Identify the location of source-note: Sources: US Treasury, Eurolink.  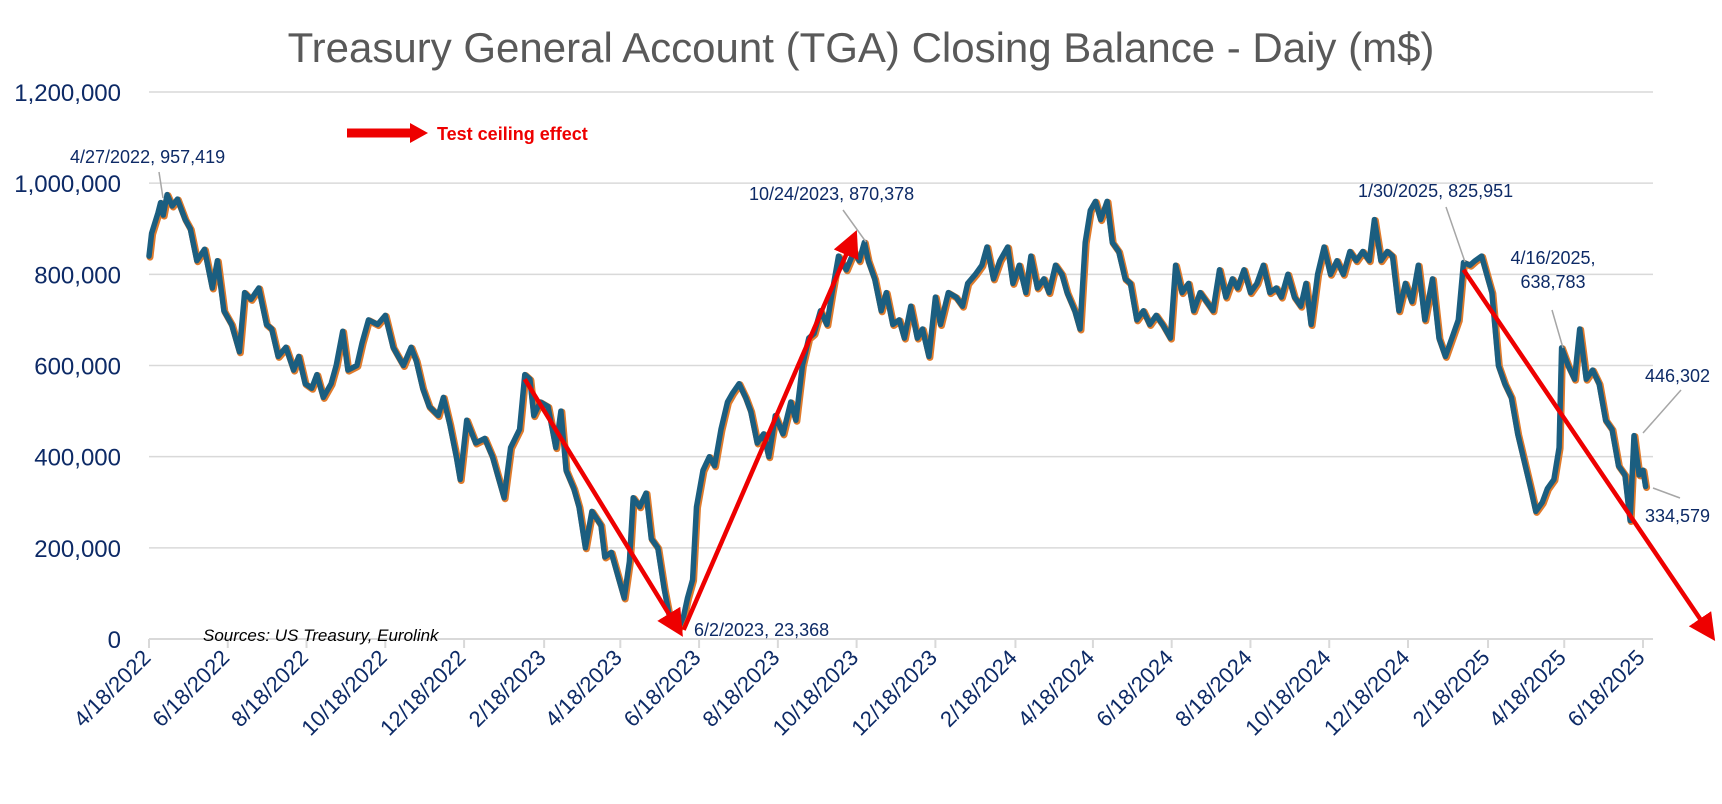
(321, 635).